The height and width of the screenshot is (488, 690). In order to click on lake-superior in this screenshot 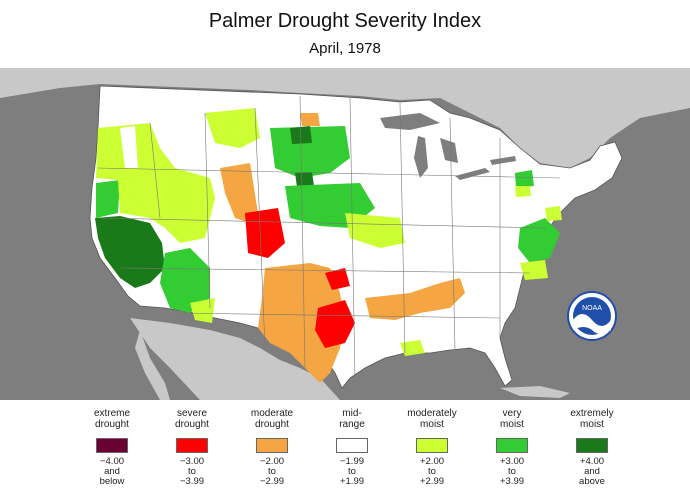, I will do `click(410, 121)`.